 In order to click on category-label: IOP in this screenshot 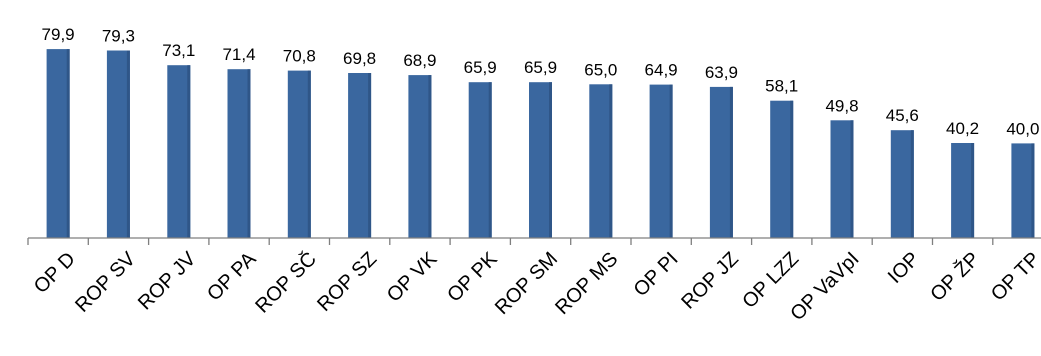, I will do `click(904, 268)`.